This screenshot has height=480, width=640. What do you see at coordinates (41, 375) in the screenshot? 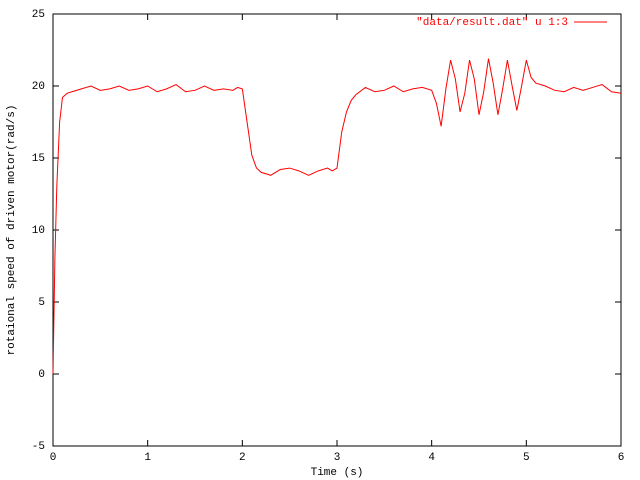
I see `y-tick-label: 0` at bounding box center [41, 375].